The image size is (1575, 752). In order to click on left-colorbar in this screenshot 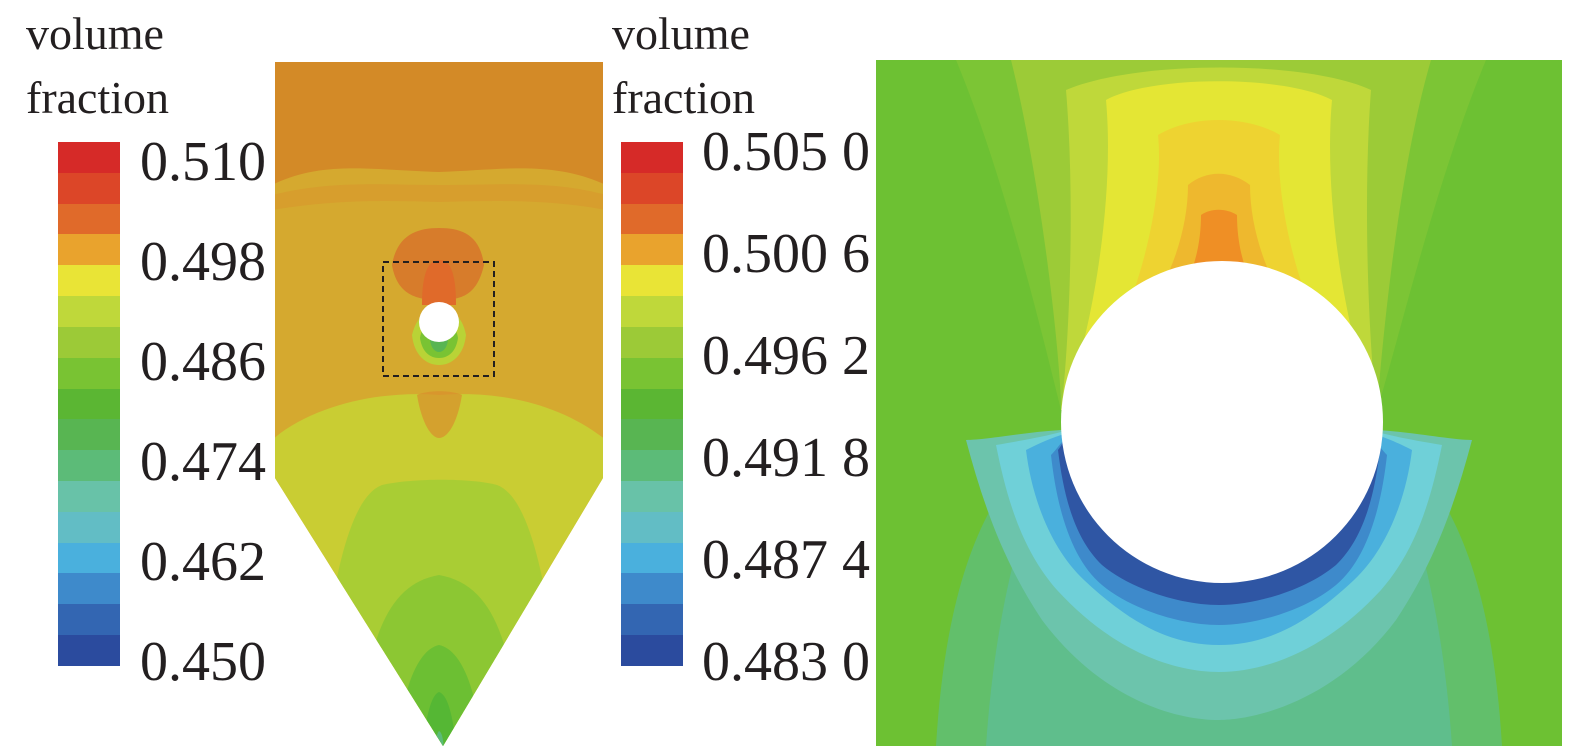, I will do `click(89, 404)`.